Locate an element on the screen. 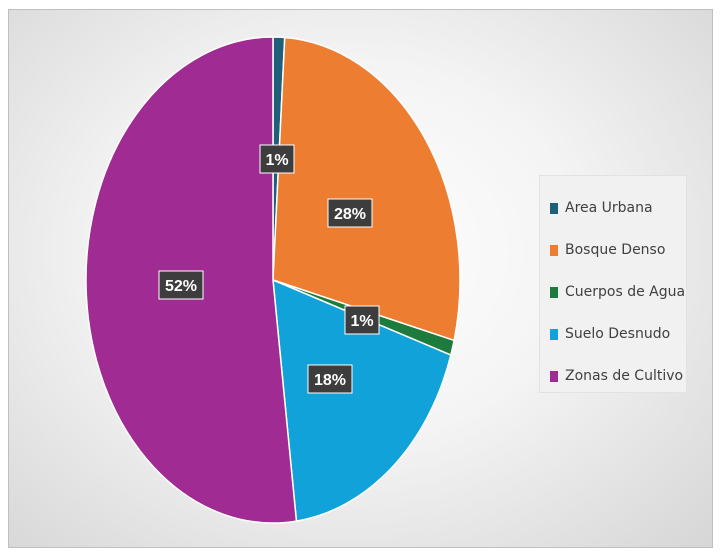  data-label-suelo-desnudo: 18% is located at coordinates (330, 379).